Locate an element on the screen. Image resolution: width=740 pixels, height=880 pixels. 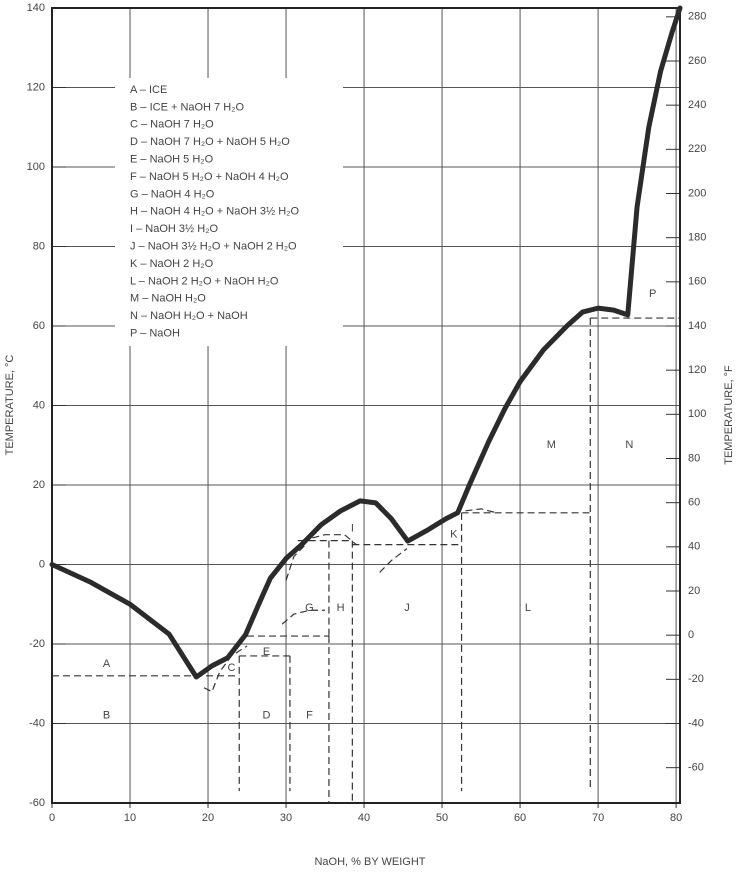
y-tick-label: 20 is located at coordinates (39, 485).